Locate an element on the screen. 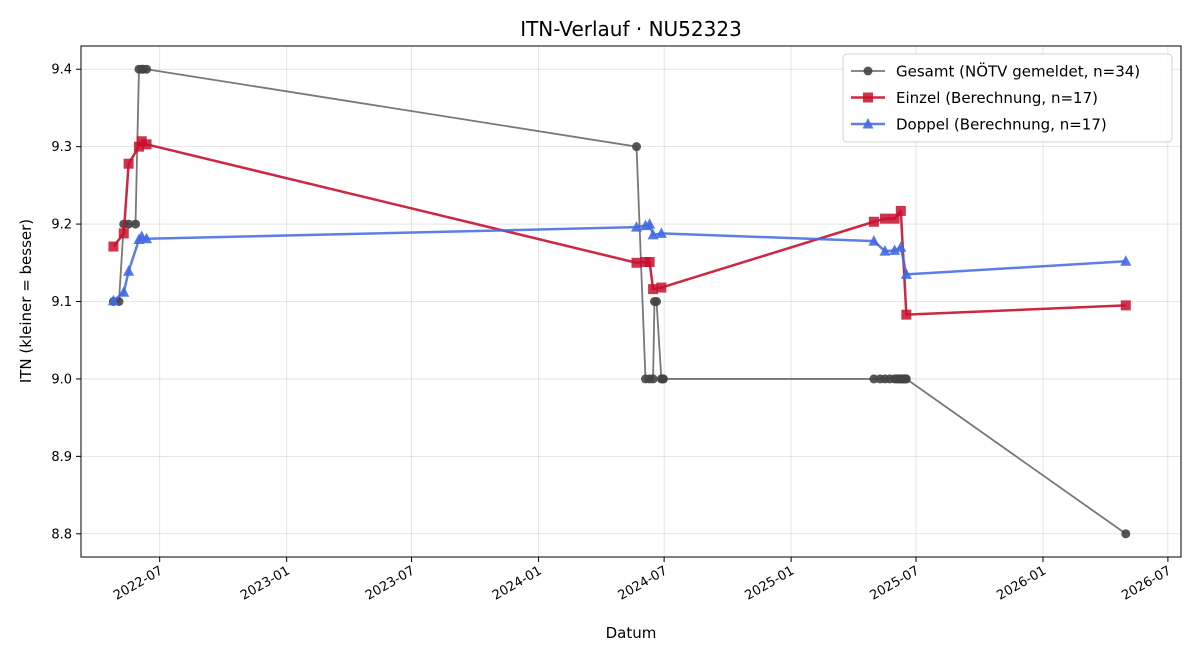  y-tick-label: 9.0 is located at coordinates (61, 379).